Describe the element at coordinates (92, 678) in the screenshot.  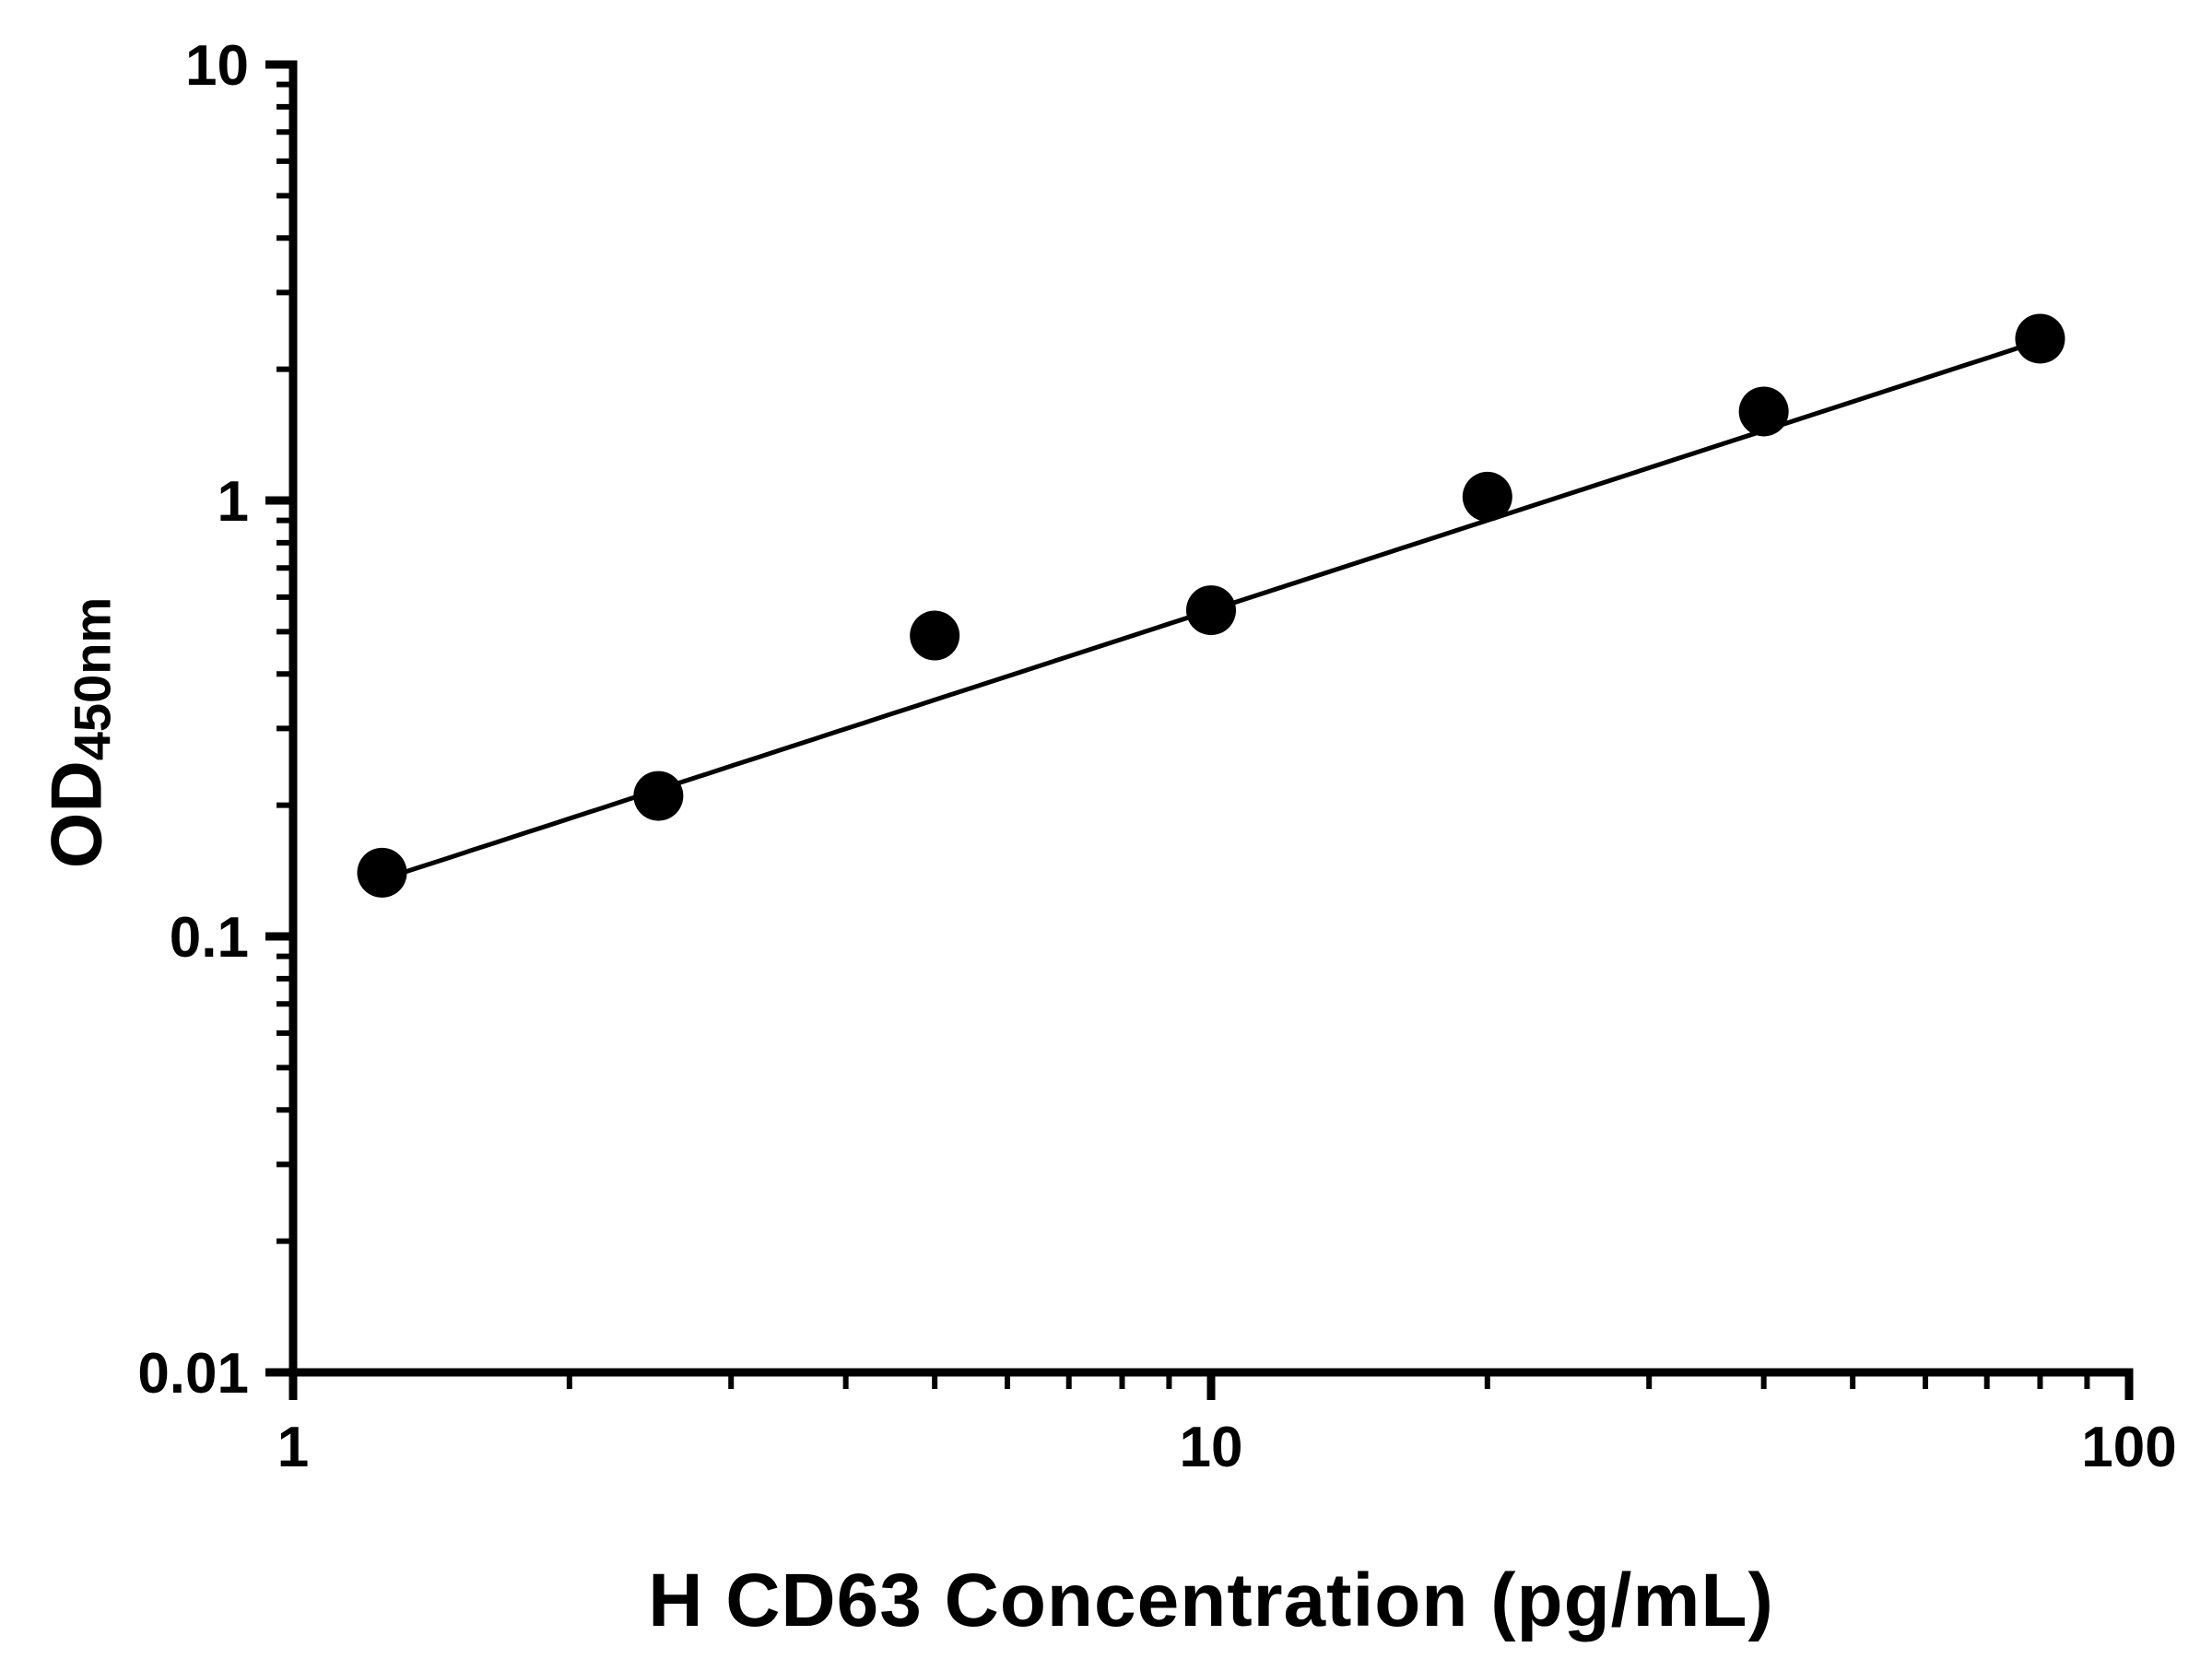
I see `y-axis-title-sub: 450nm` at that location.